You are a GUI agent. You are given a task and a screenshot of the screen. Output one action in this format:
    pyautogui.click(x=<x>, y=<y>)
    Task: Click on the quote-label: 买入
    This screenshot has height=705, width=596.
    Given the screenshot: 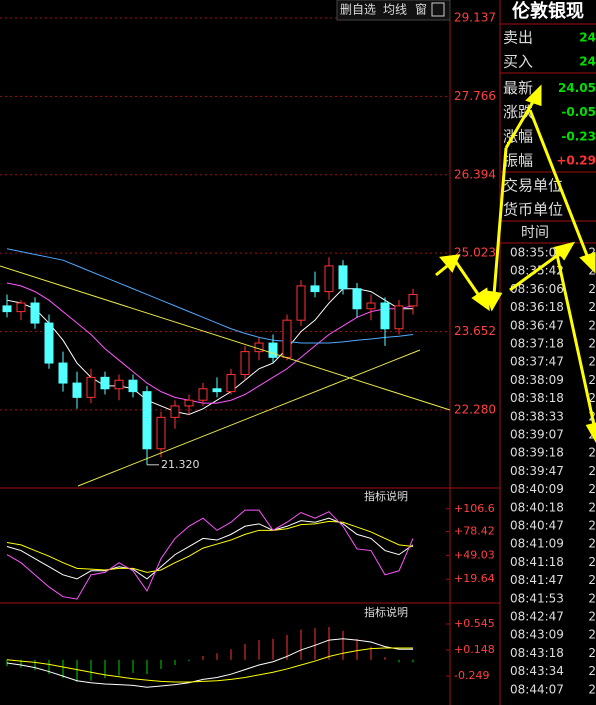 What is the action you would take?
    pyautogui.click(x=518, y=62)
    